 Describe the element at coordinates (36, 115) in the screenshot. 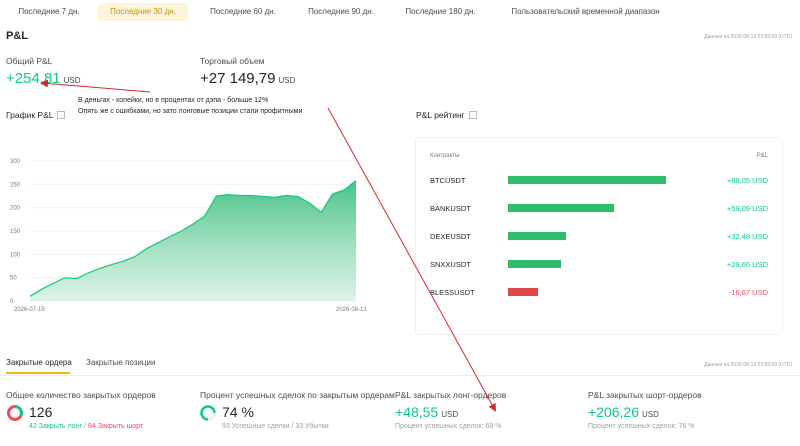

I see `pnl-chart-title: График P&L` at that location.